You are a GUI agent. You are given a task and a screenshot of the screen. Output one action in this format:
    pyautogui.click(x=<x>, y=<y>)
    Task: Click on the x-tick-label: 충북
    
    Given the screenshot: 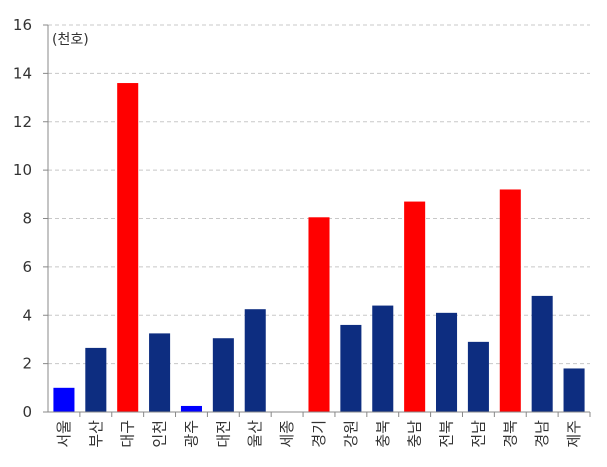 What is the action you would take?
    pyautogui.click(x=383, y=434)
    